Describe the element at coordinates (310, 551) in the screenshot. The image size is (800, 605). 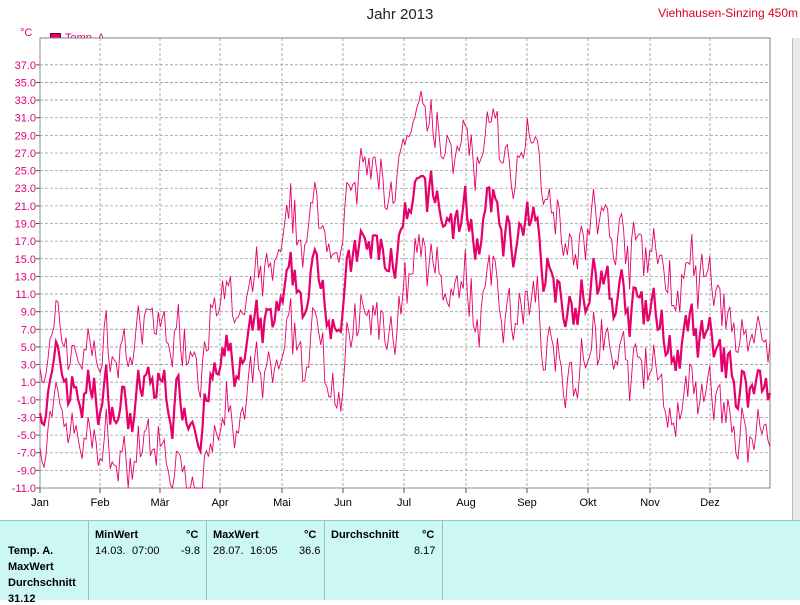
I see `max-value: 36.6` at that location.